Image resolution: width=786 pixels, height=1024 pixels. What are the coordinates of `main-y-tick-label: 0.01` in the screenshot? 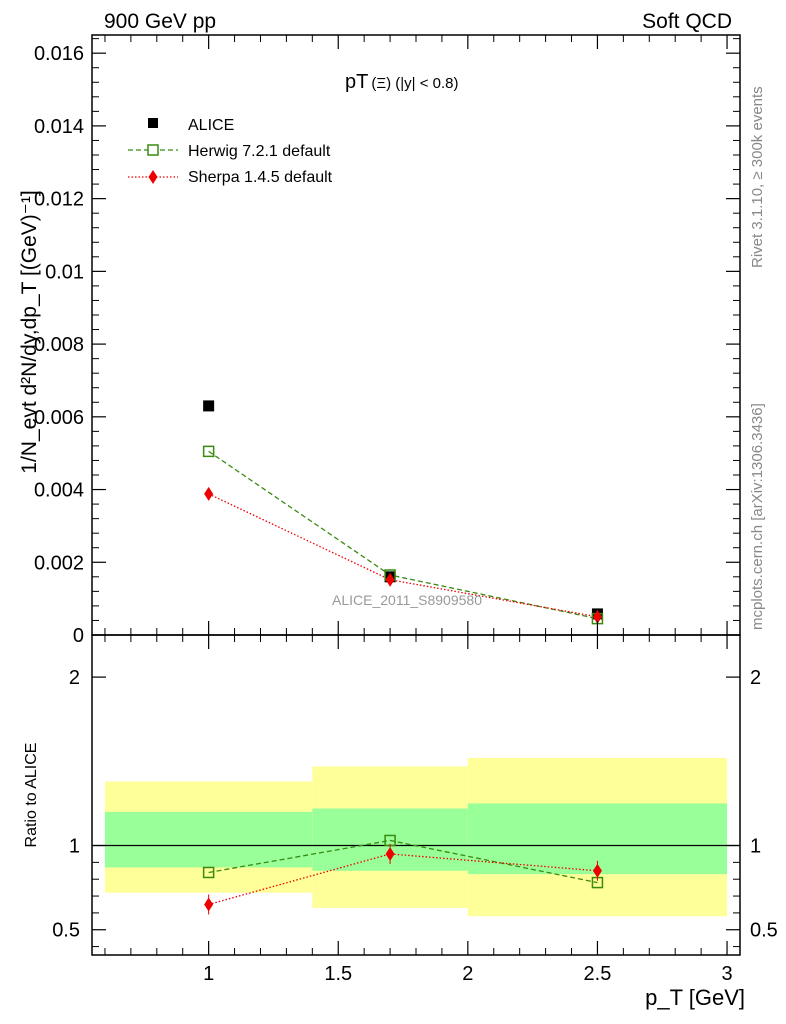 It's located at (64, 272).